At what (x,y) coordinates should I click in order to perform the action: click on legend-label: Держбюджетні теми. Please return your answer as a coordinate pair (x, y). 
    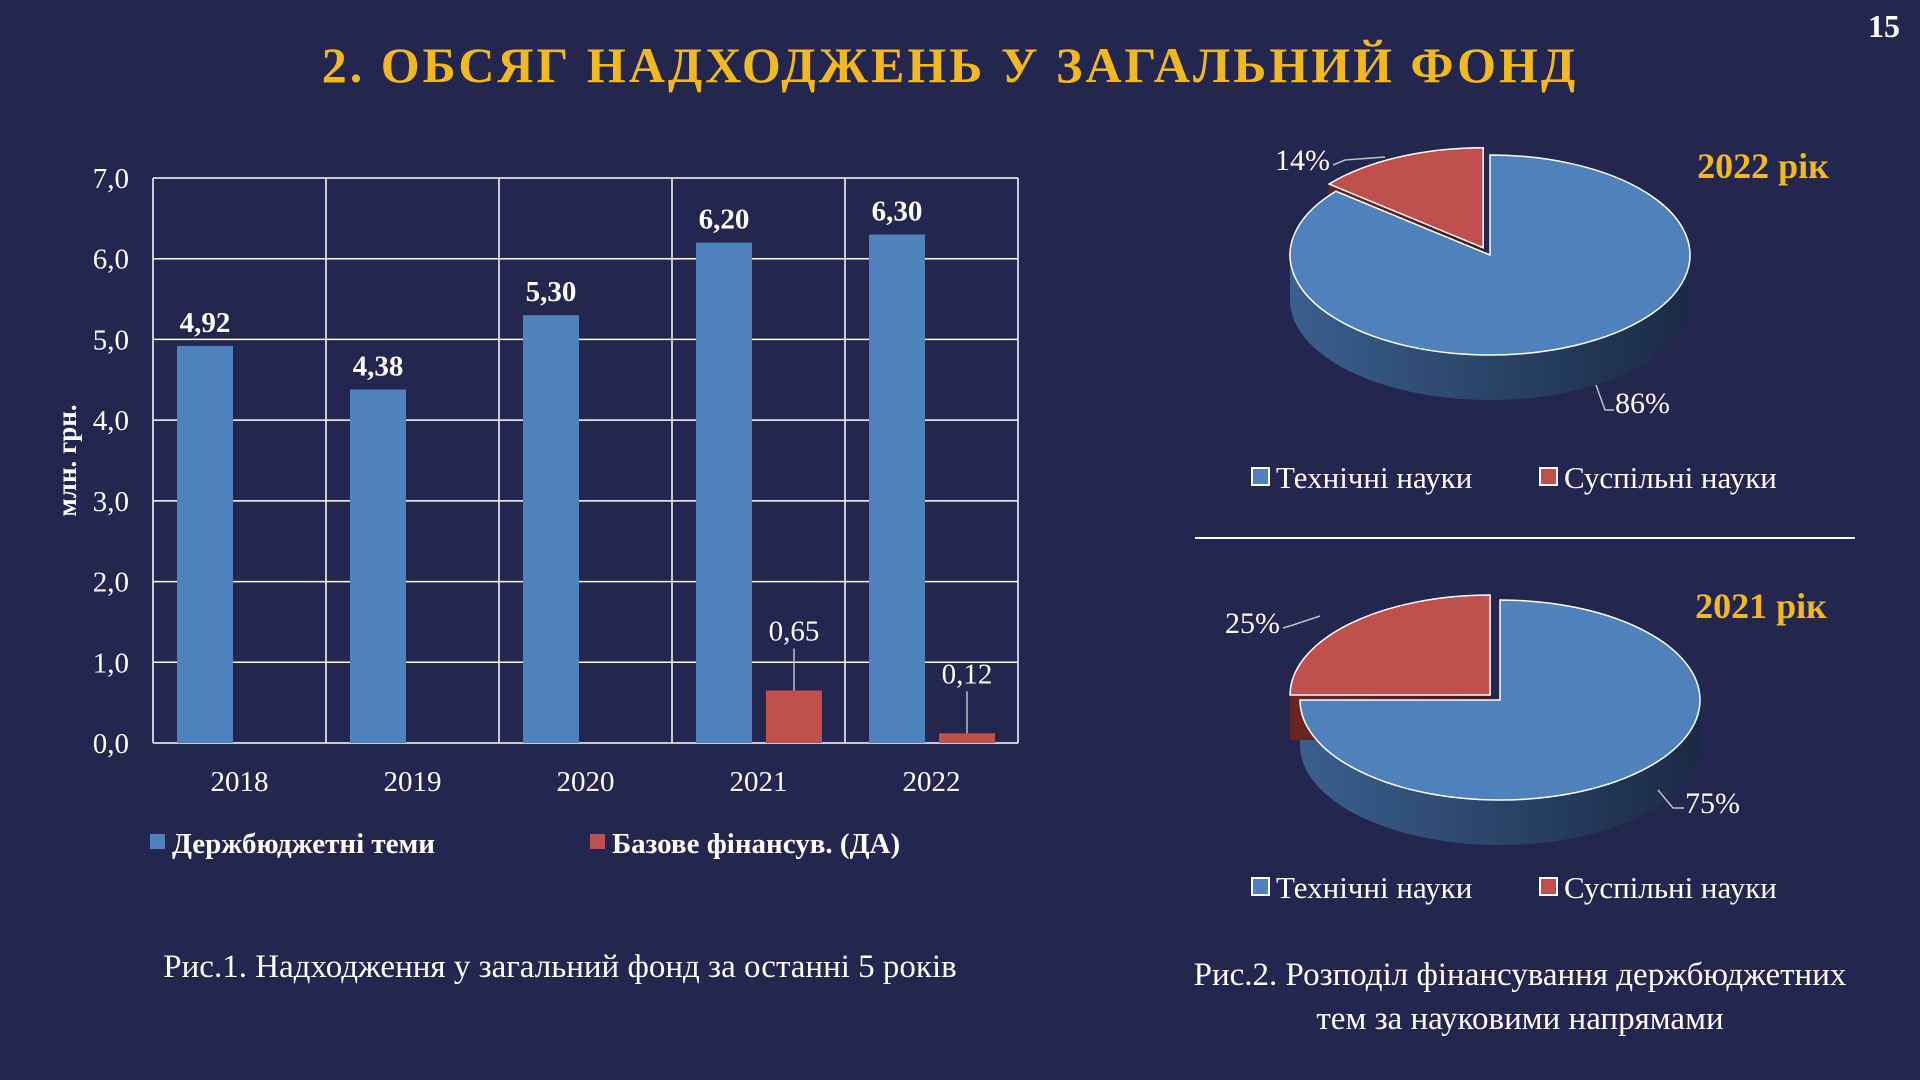
    Looking at the image, I should click on (303, 844).